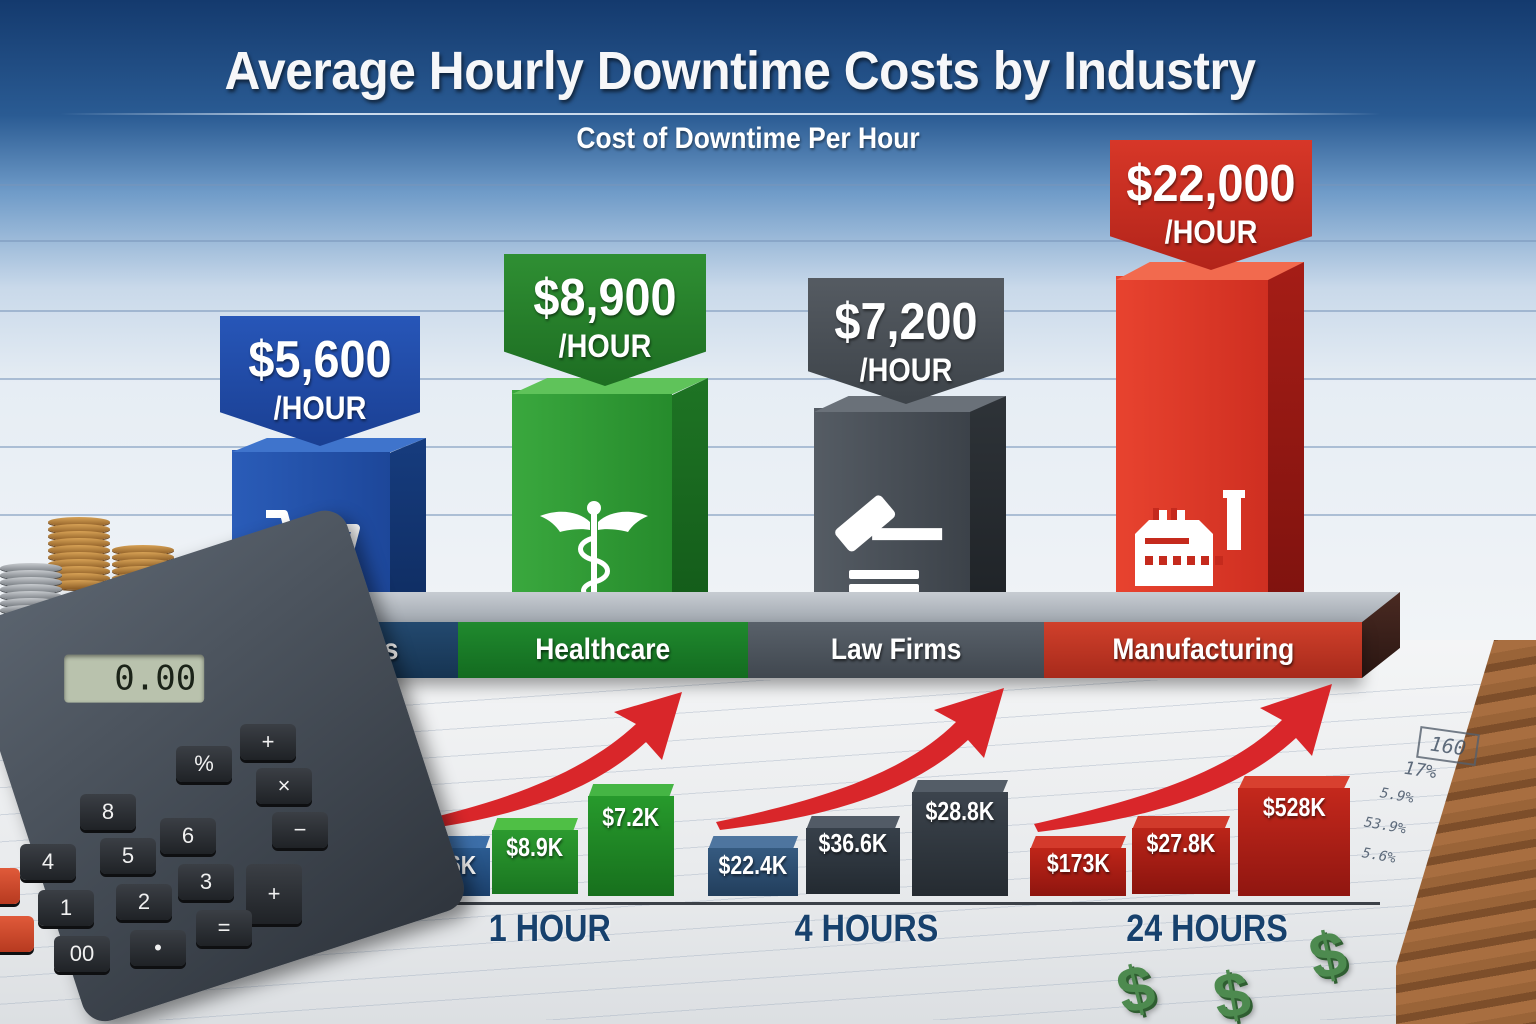 Image resolution: width=1536 pixels, height=1024 pixels. I want to click on timeline-bar: $173K, so click(1078, 866).